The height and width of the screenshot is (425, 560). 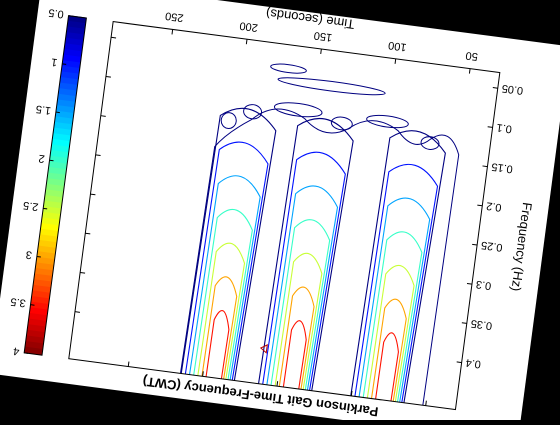 What do you see at coordinates (473, 363) in the screenshot?
I see `y-tick-label: 0.4` at bounding box center [473, 363].